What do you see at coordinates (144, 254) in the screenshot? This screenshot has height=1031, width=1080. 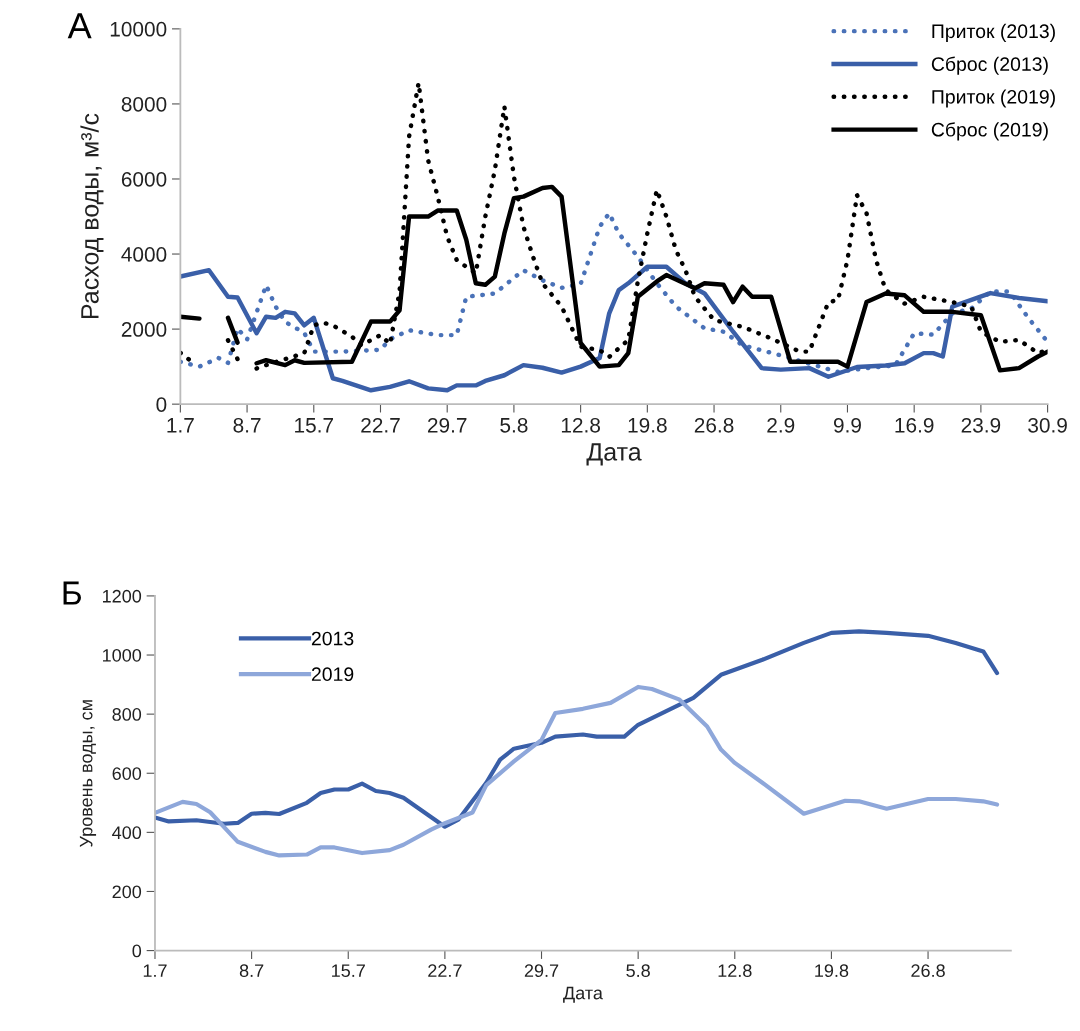 I see `y-tick-label: 4000` at bounding box center [144, 254].